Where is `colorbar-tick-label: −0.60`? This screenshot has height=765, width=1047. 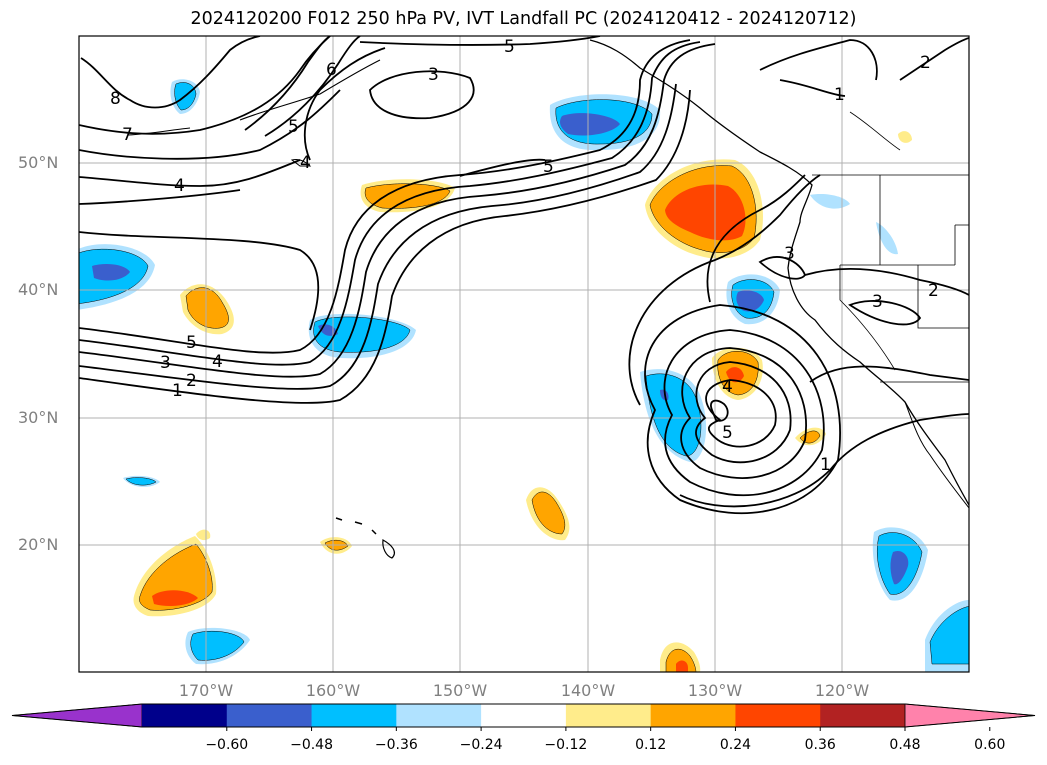
colorbar-tick-label: −0.60 is located at coordinates (226, 745).